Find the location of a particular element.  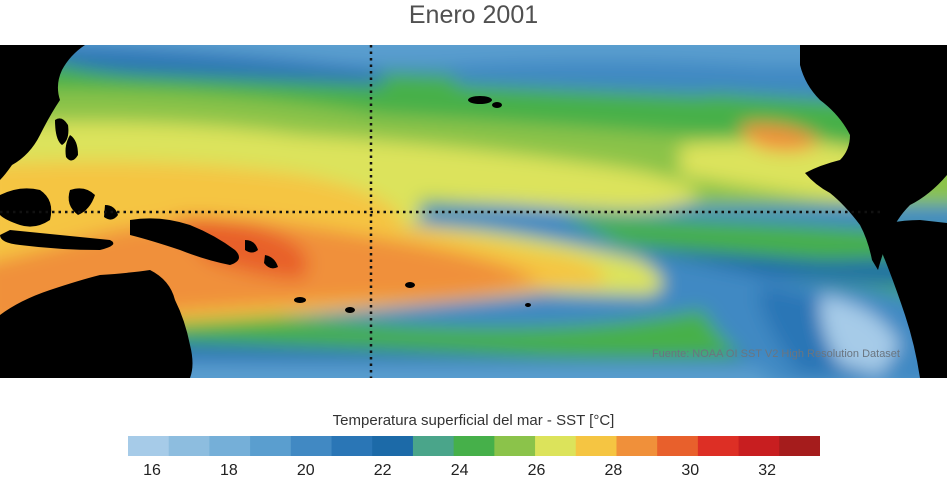

colorbar-tick-label: 24 is located at coordinates (459, 470).